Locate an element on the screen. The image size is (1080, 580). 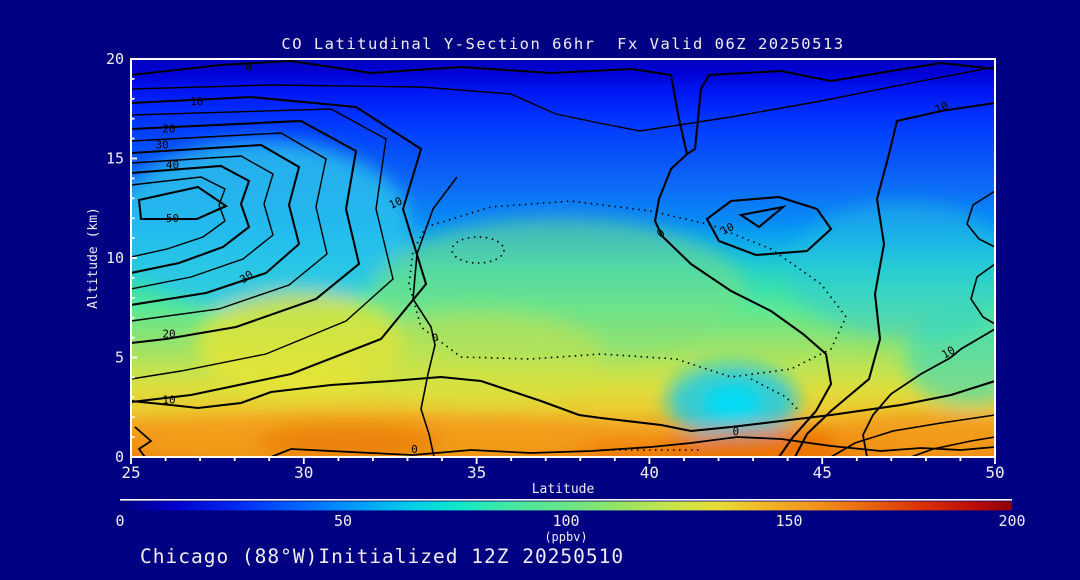
x-axis-ticks is located at coordinates (563, 460).